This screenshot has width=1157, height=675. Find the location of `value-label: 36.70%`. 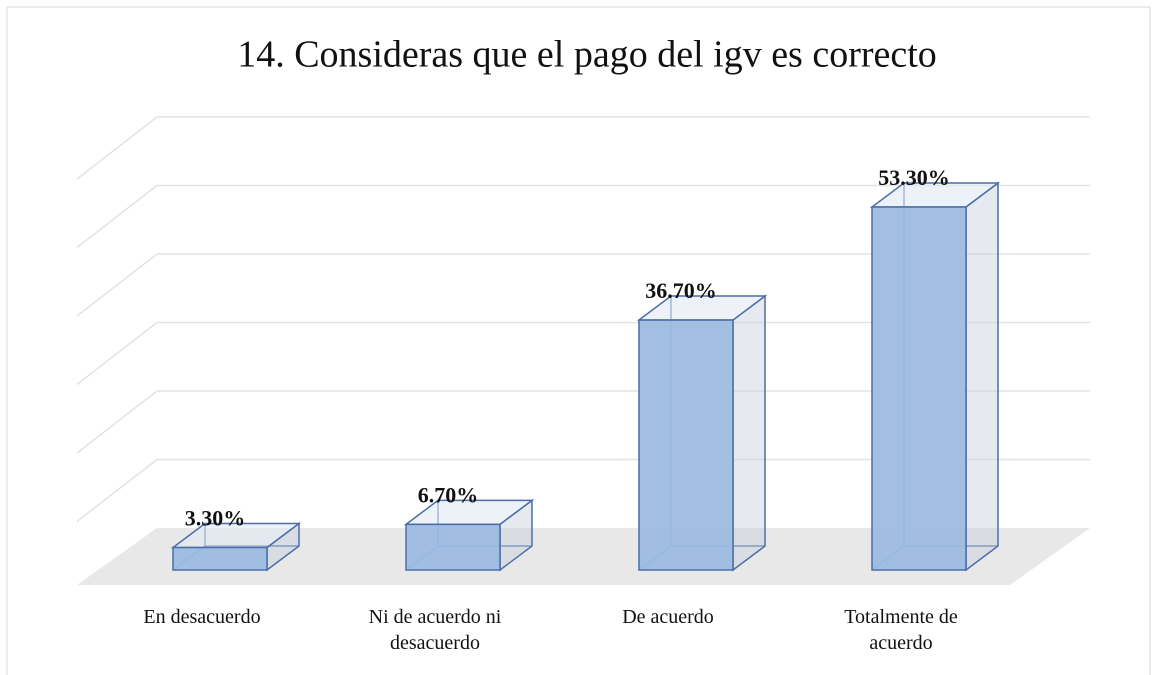

value-label: 36.70% is located at coordinates (681, 290).